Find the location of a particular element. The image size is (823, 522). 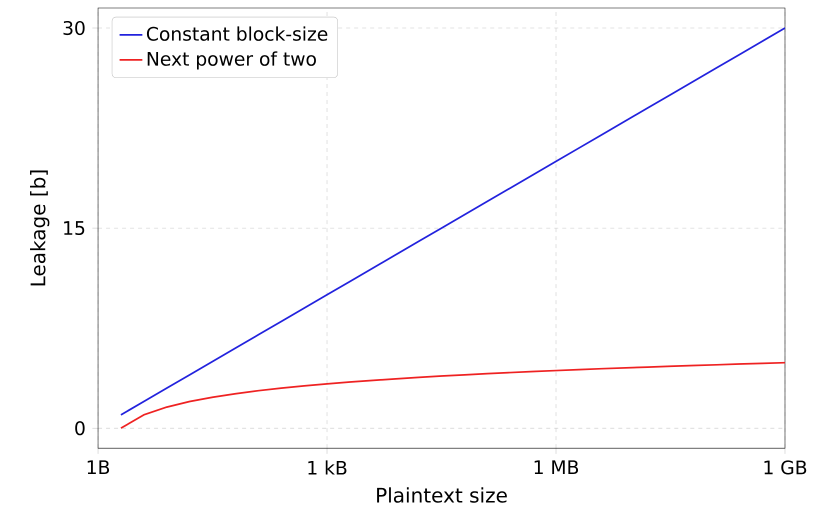

x-tick-label: 1B is located at coordinates (99, 467).